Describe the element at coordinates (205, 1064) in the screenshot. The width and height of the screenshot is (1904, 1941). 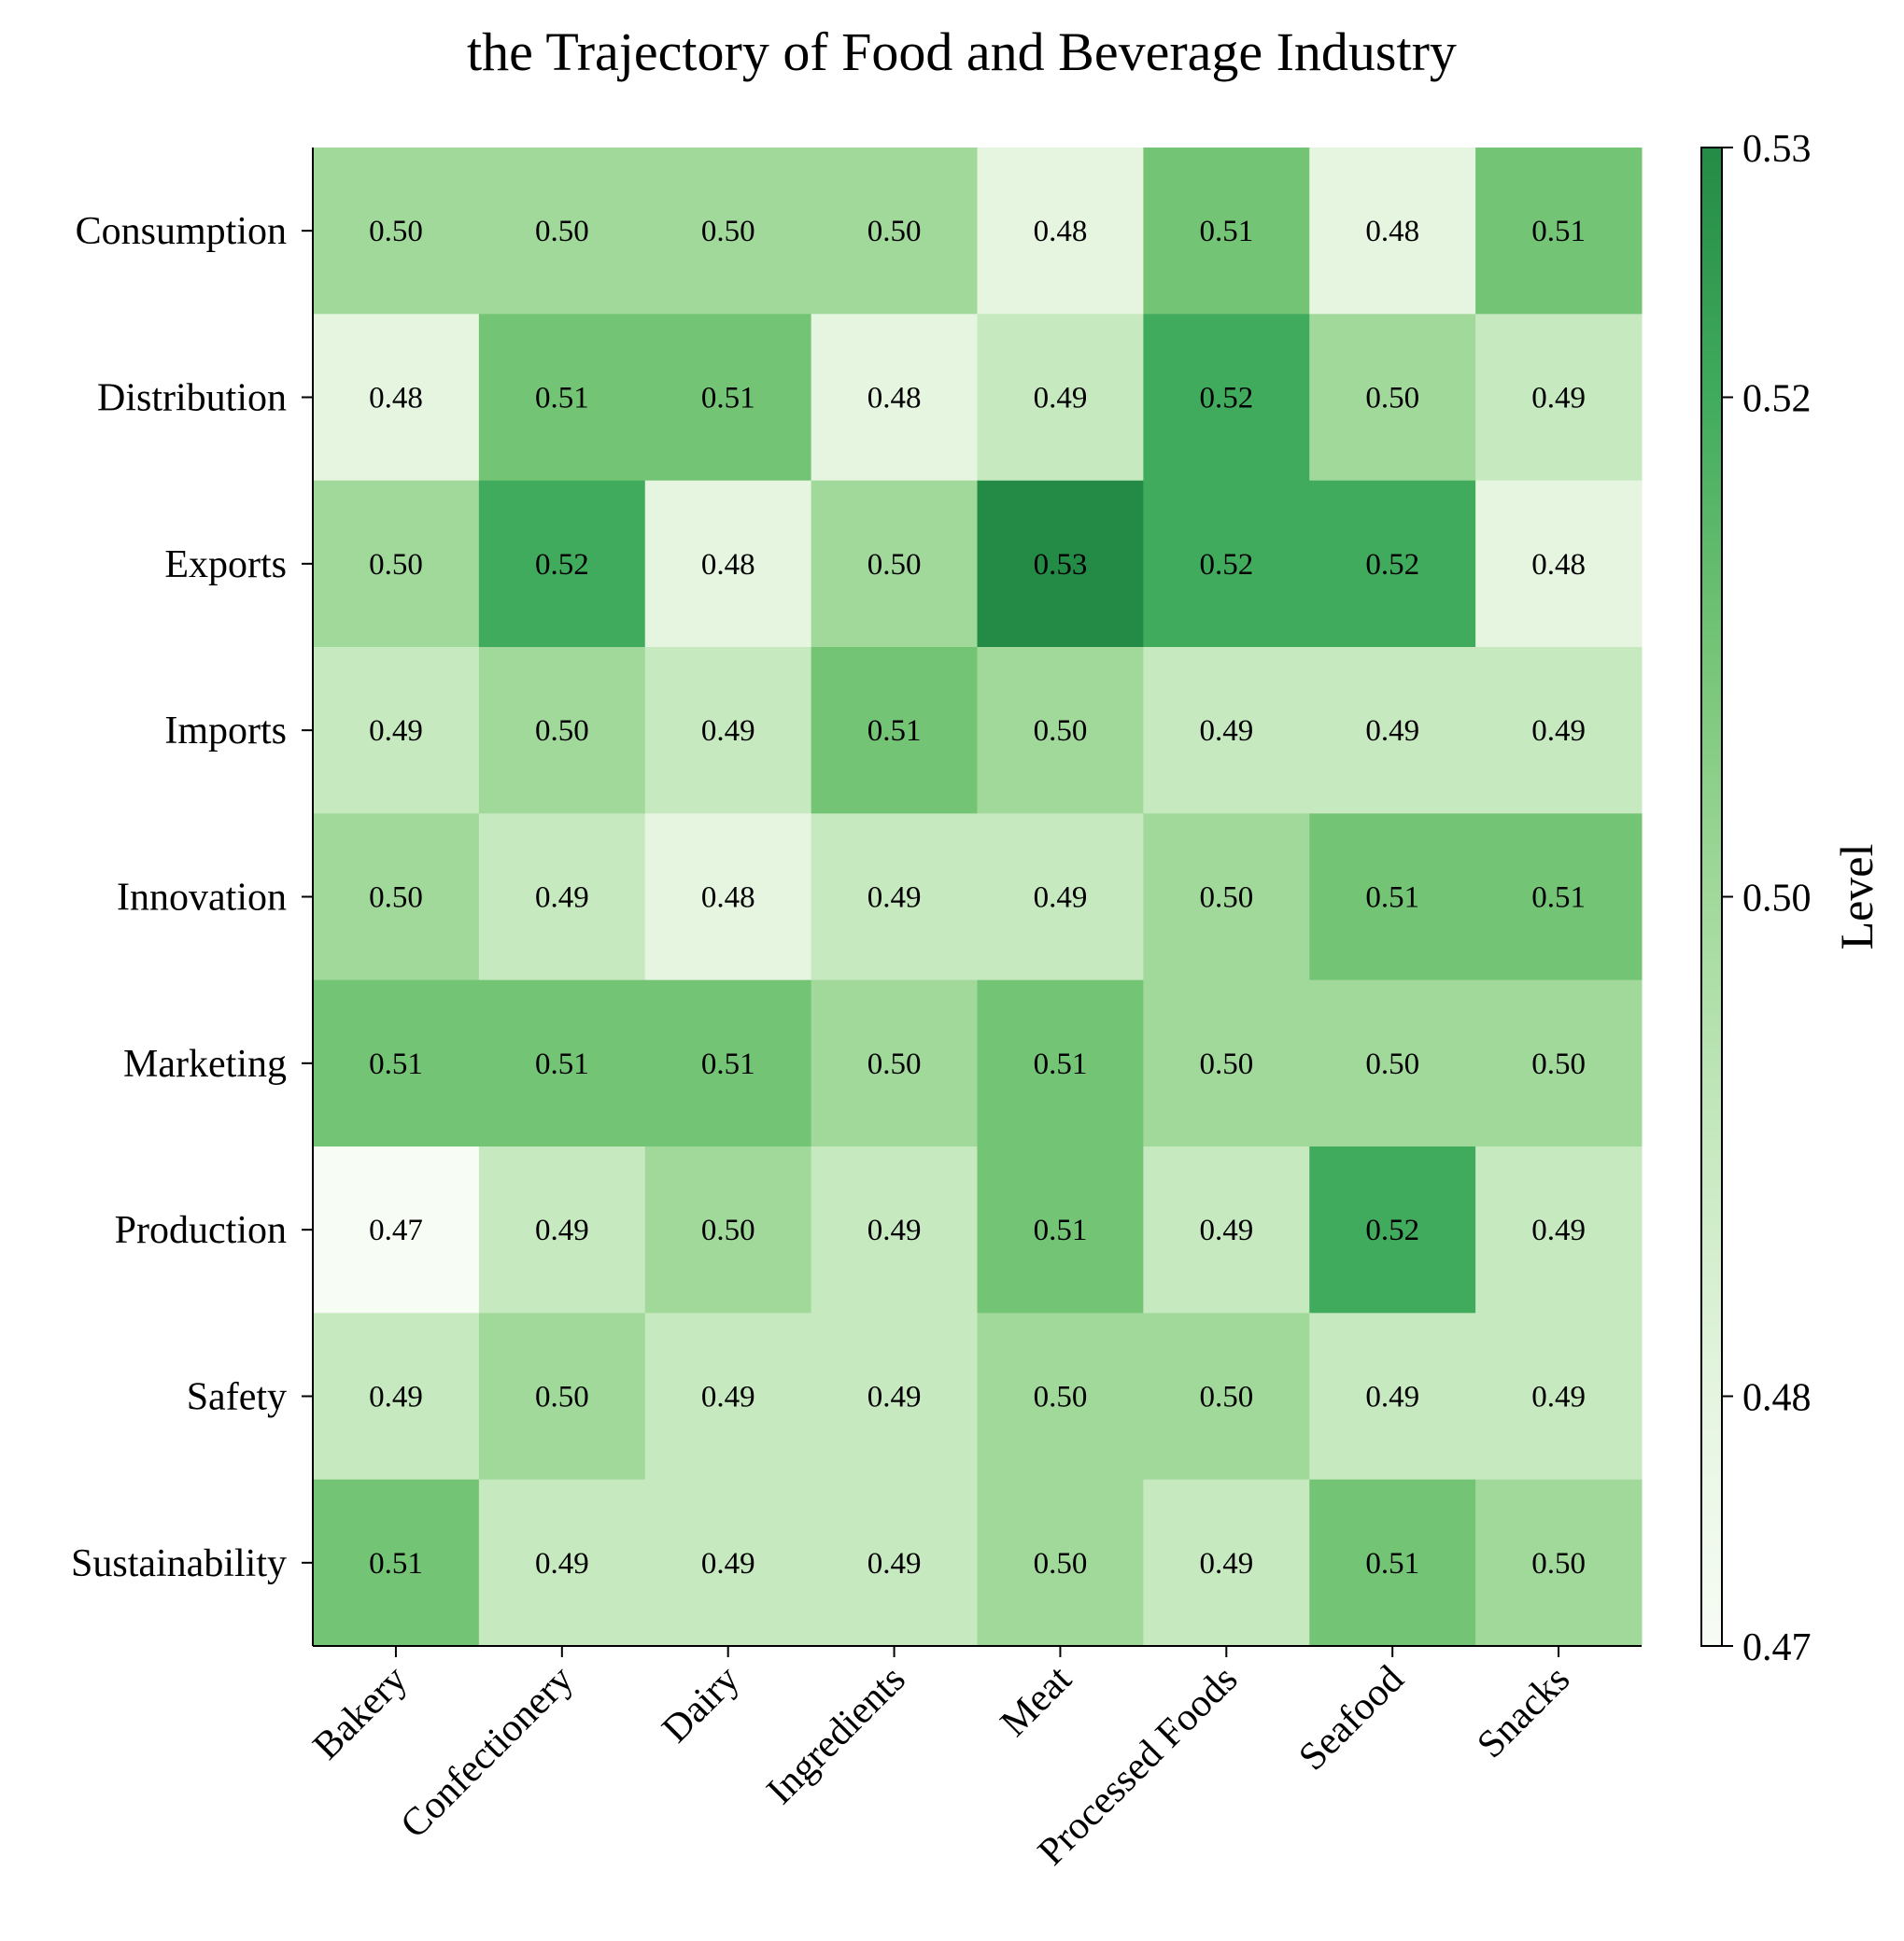
I see `y-tick-label: Marketing` at that location.